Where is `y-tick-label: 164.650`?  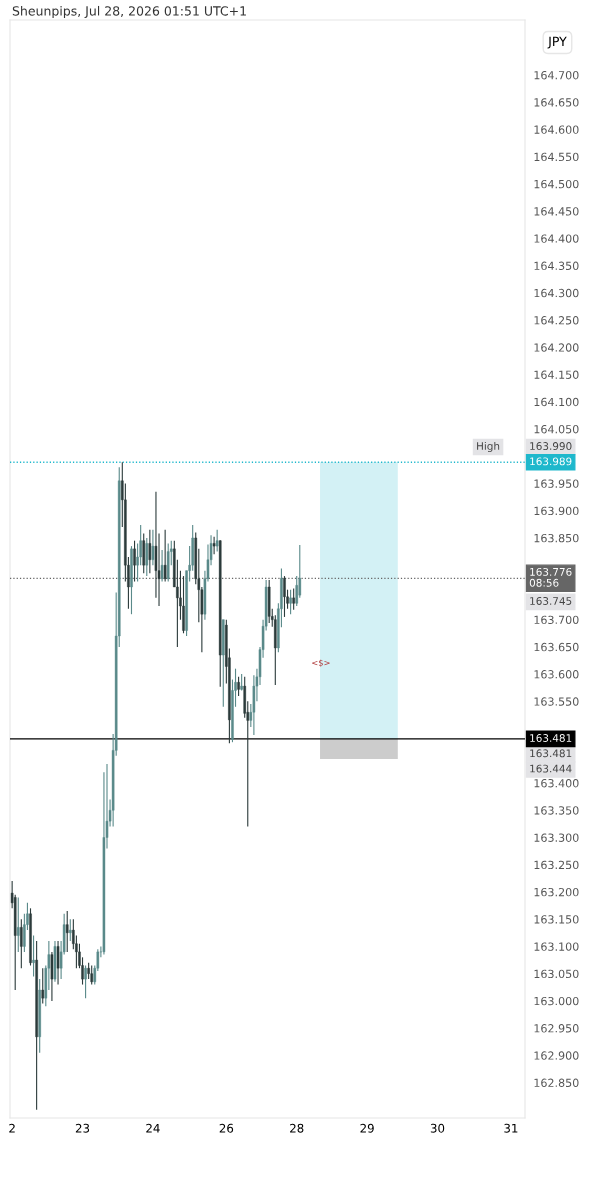
y-tick-label: 164.650 is located at coordinates (556, 102).